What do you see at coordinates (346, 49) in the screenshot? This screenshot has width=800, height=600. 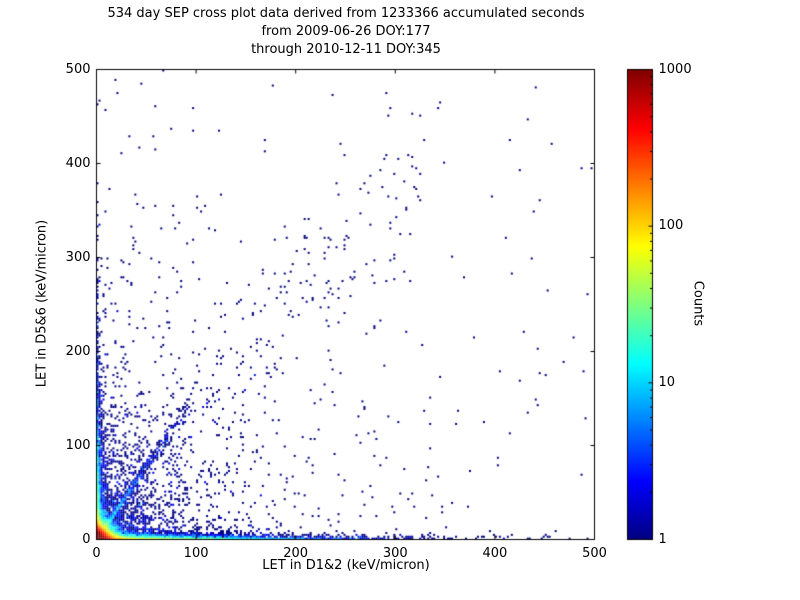 I see `chart-title-line-3: through 2010-12-11 DOY:345` at bounding box center [346, 49].